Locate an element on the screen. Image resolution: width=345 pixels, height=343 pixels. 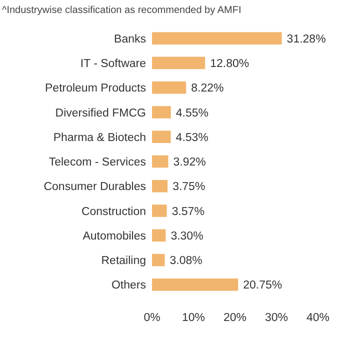
chart-title: ^Industrywise classification as recommended by AMFI is located at coordinates (122, 10).